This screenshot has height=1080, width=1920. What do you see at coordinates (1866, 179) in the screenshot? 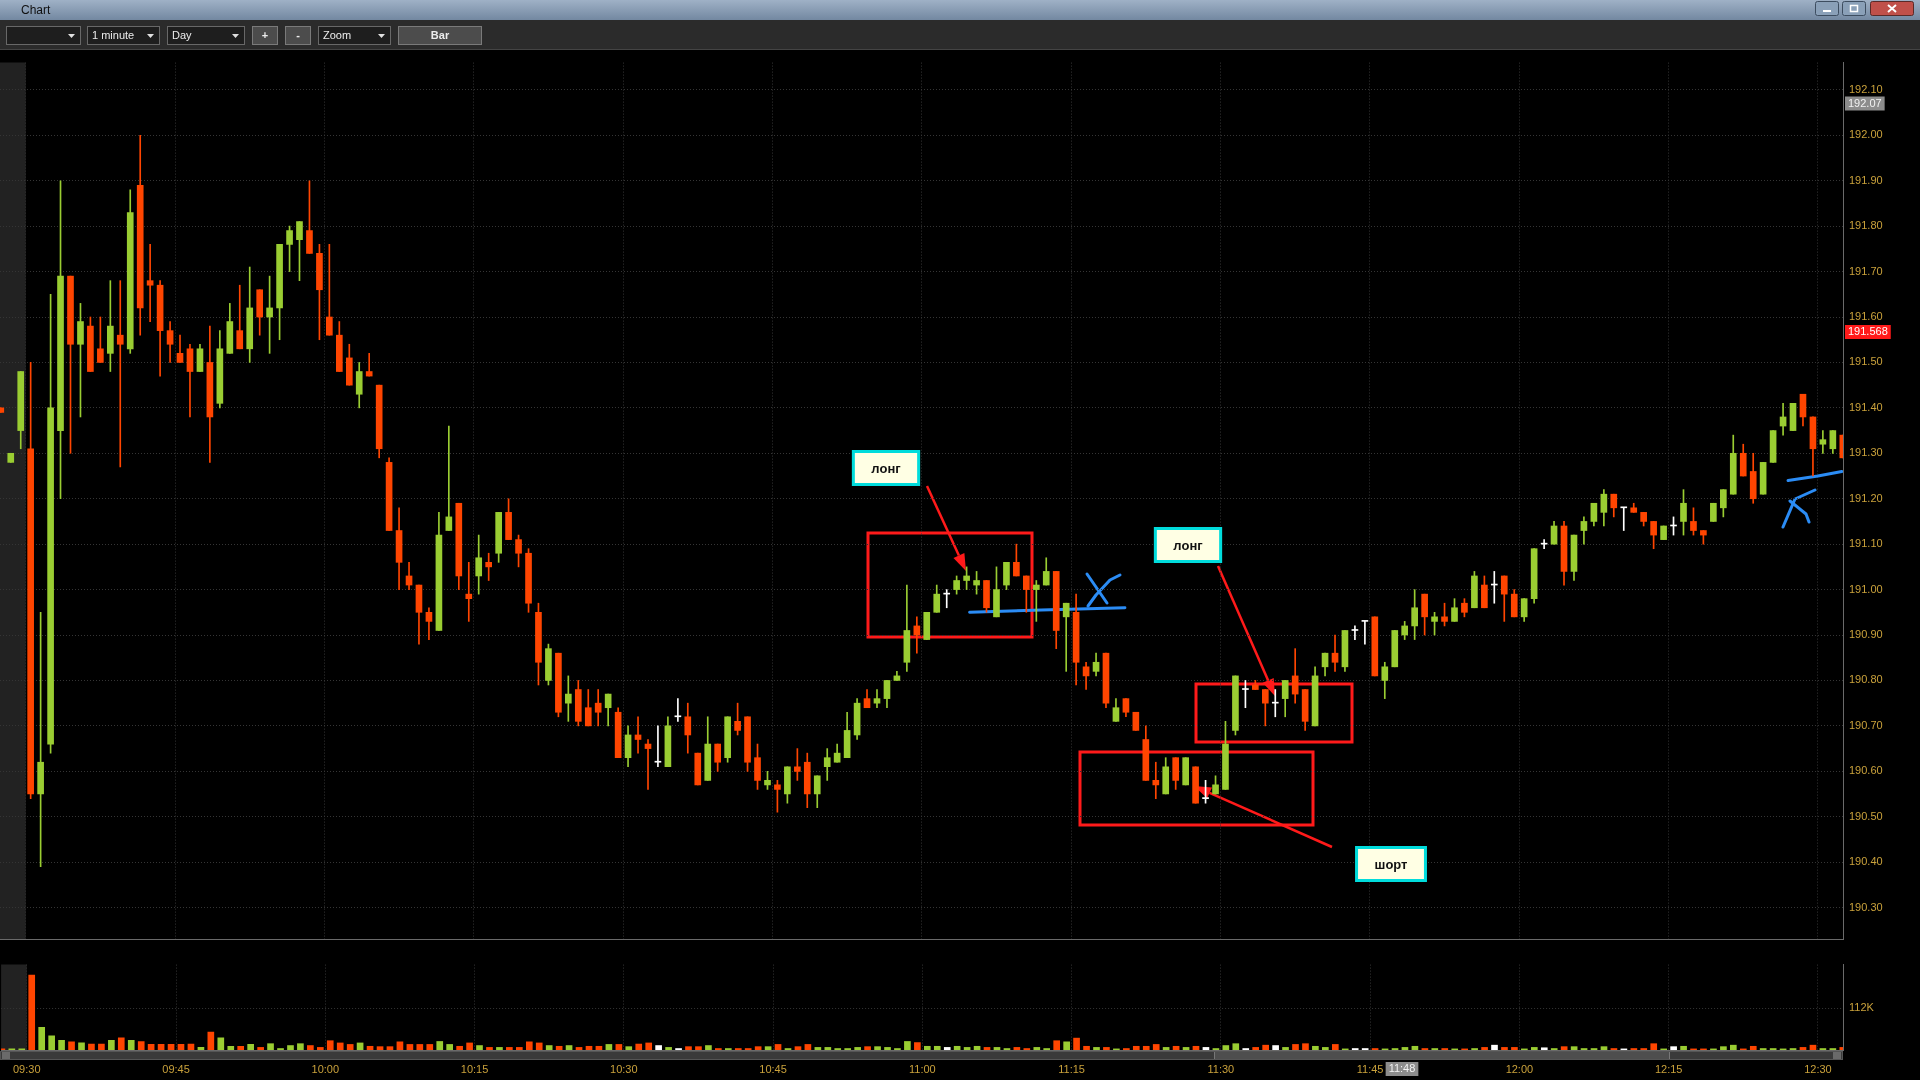
I see `y-tick-label: 191.90` at bounding box center [1866, 179].